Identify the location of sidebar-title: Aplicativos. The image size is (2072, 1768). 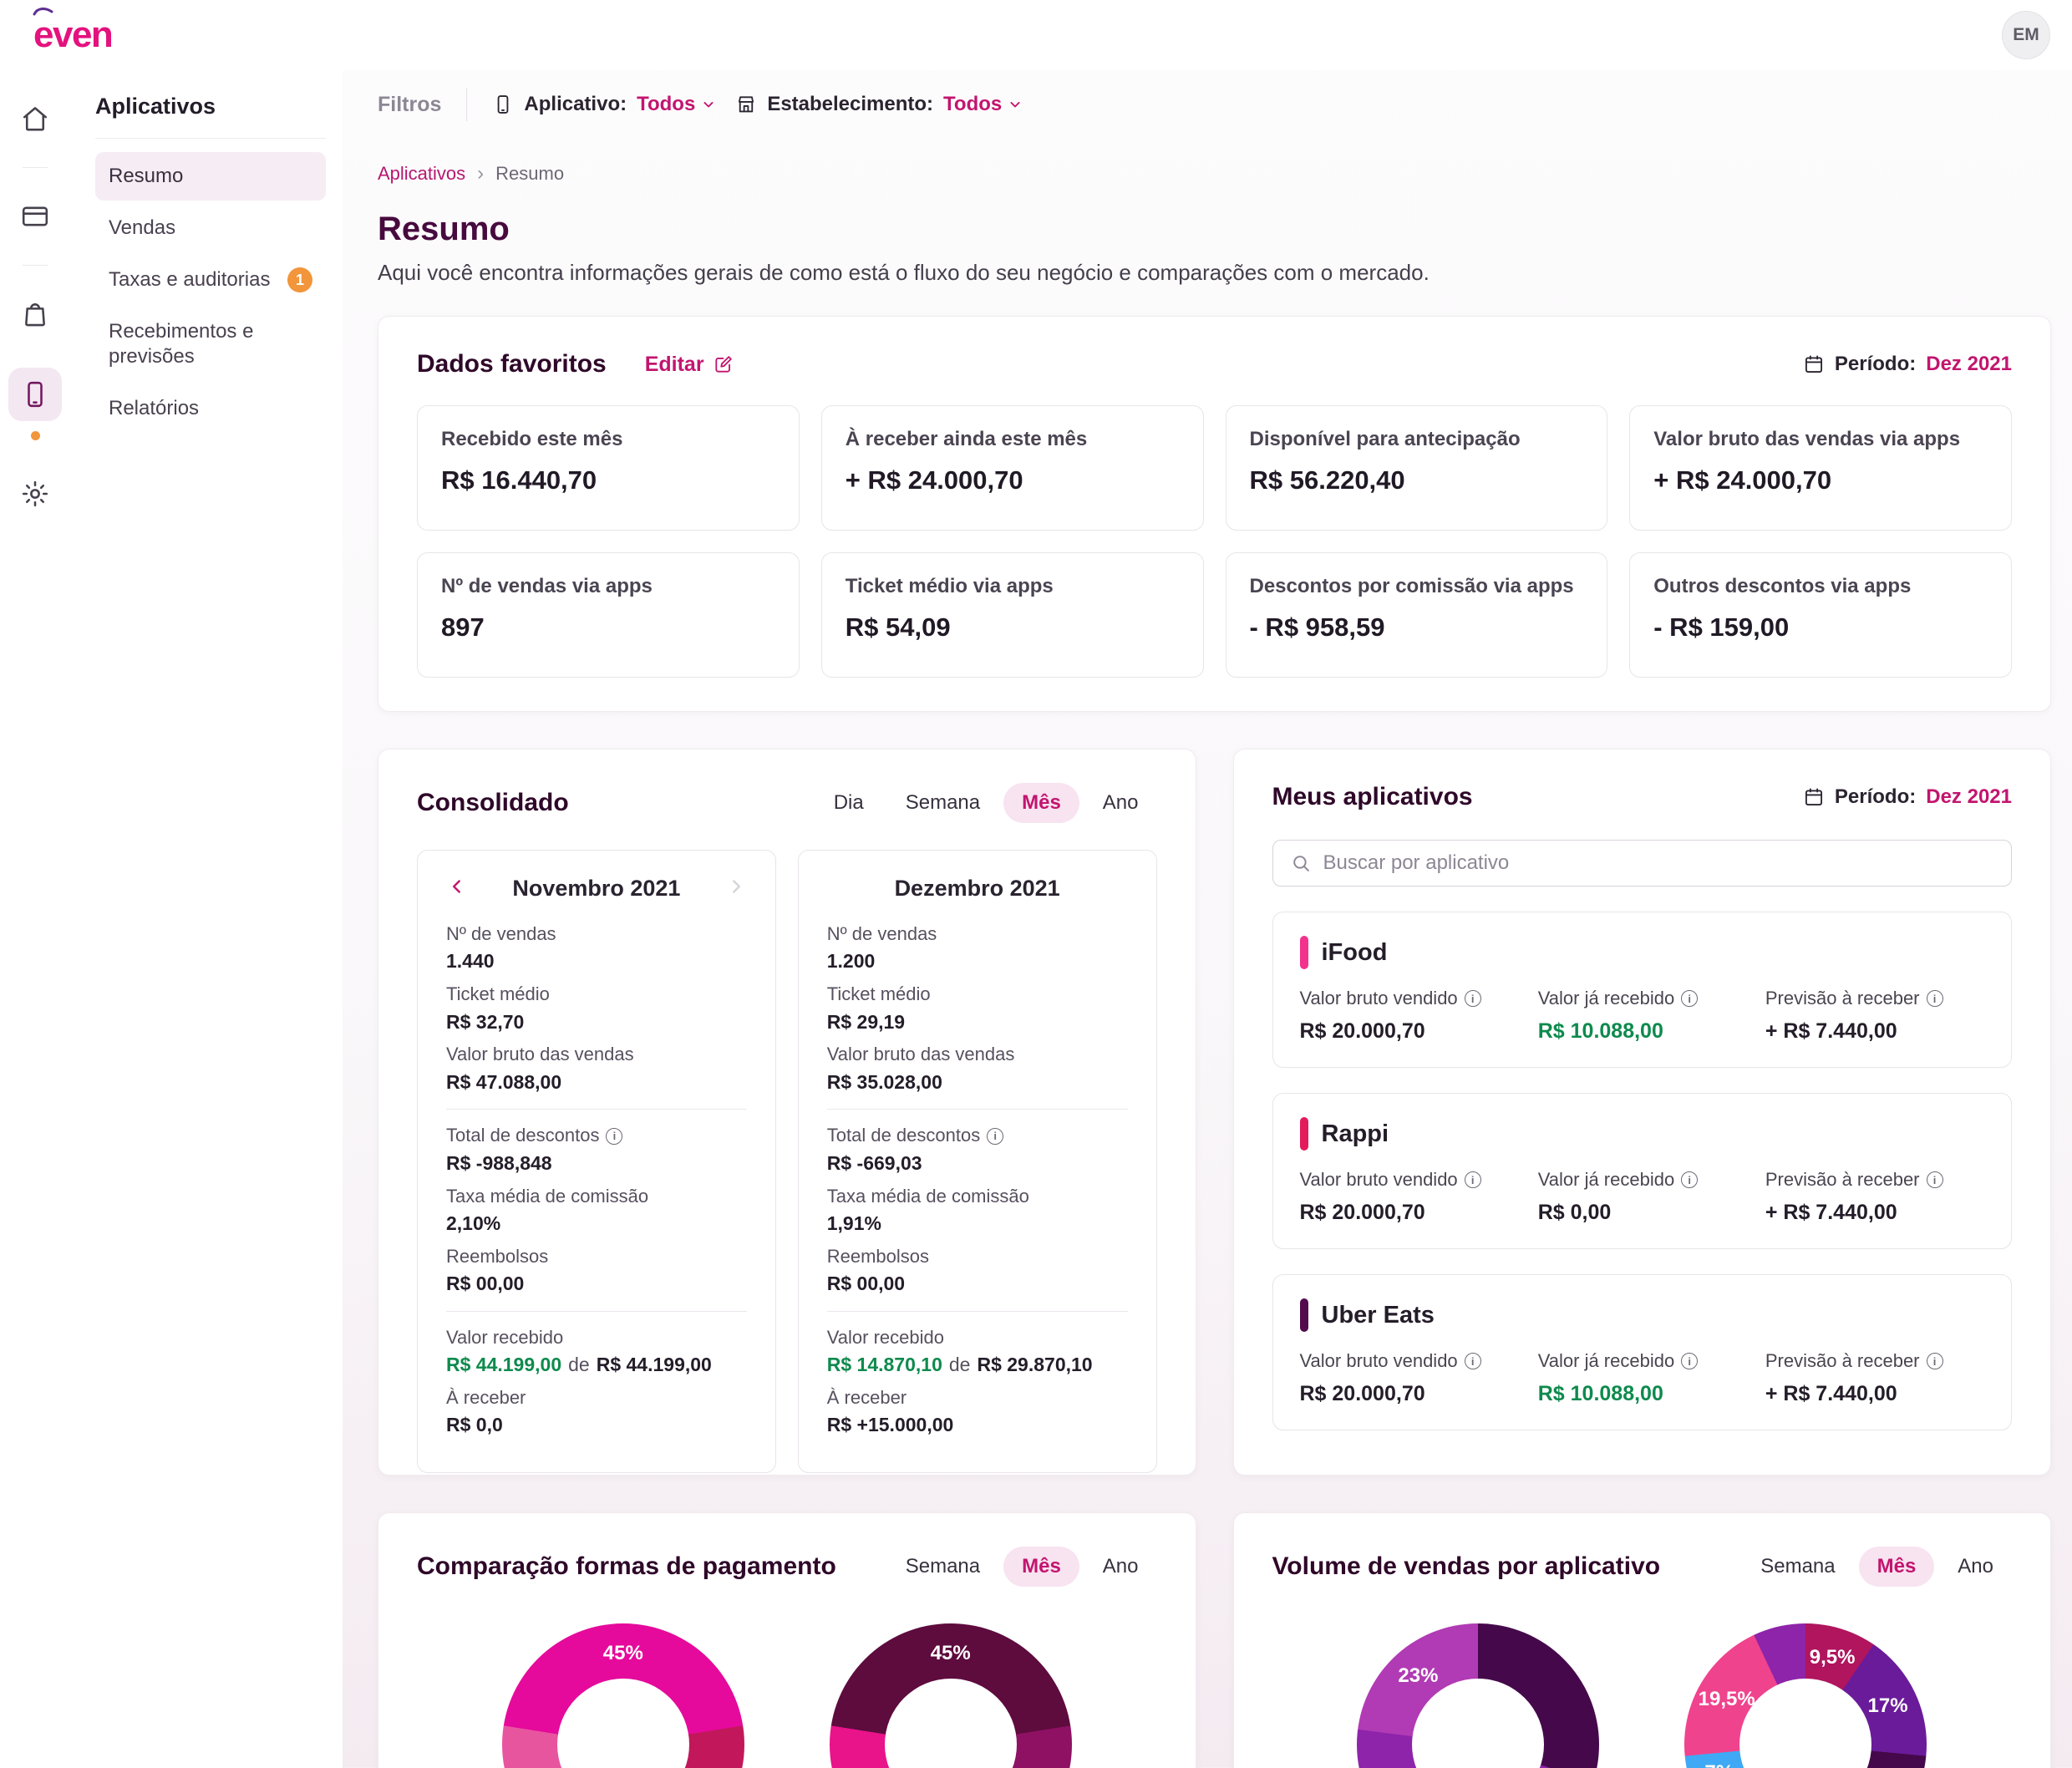
(210, 116).